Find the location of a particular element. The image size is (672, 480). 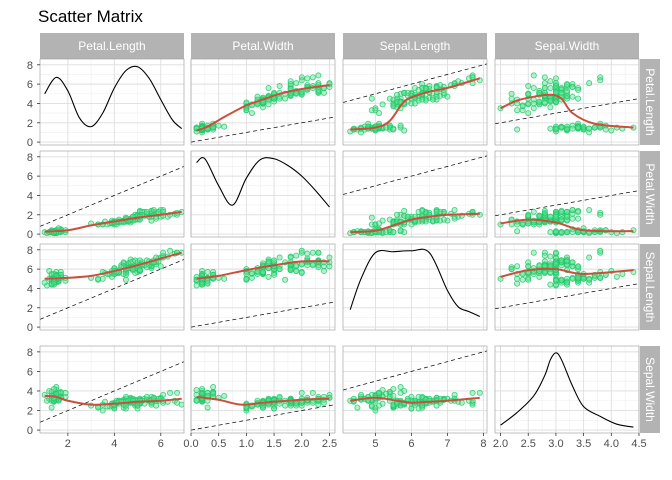

y-tick-label-sepal-width: 8 is located at coordinates (30, 353).